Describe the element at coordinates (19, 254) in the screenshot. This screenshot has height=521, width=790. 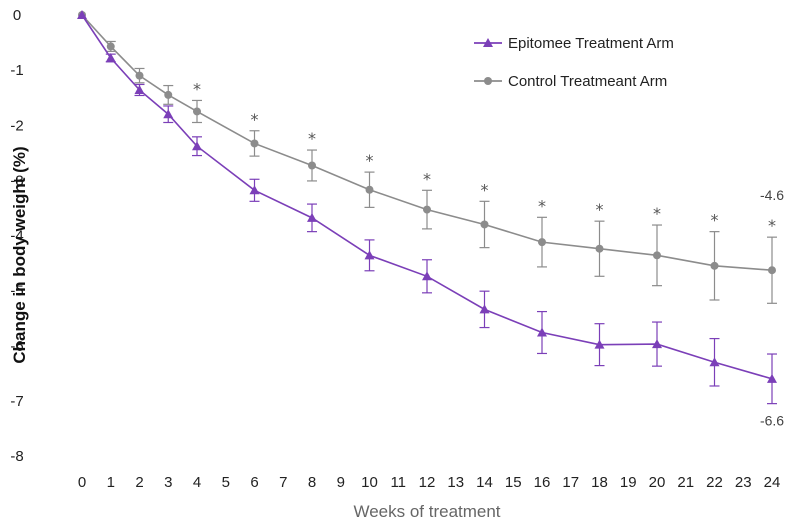
I see `y-axis-label: Change in body weight (%)` at that location.